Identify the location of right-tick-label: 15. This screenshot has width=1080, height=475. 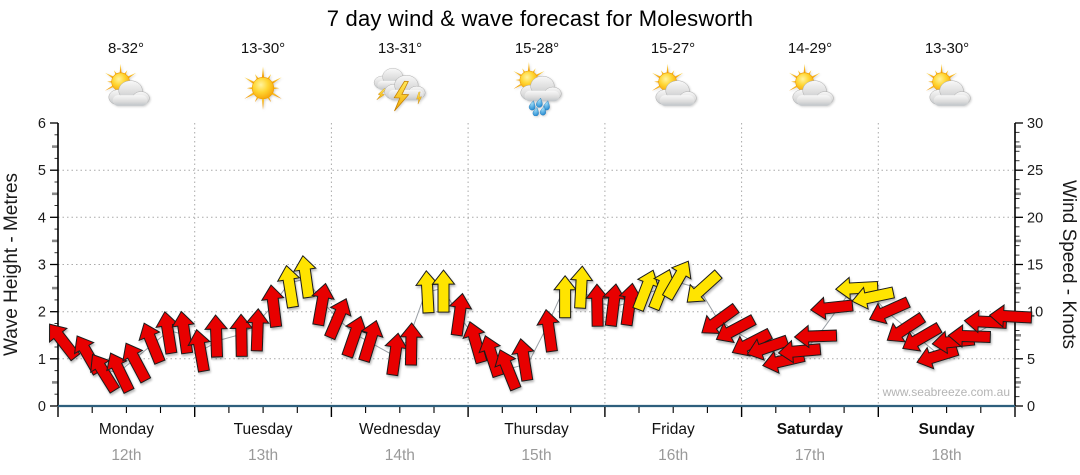
(1035, 266).